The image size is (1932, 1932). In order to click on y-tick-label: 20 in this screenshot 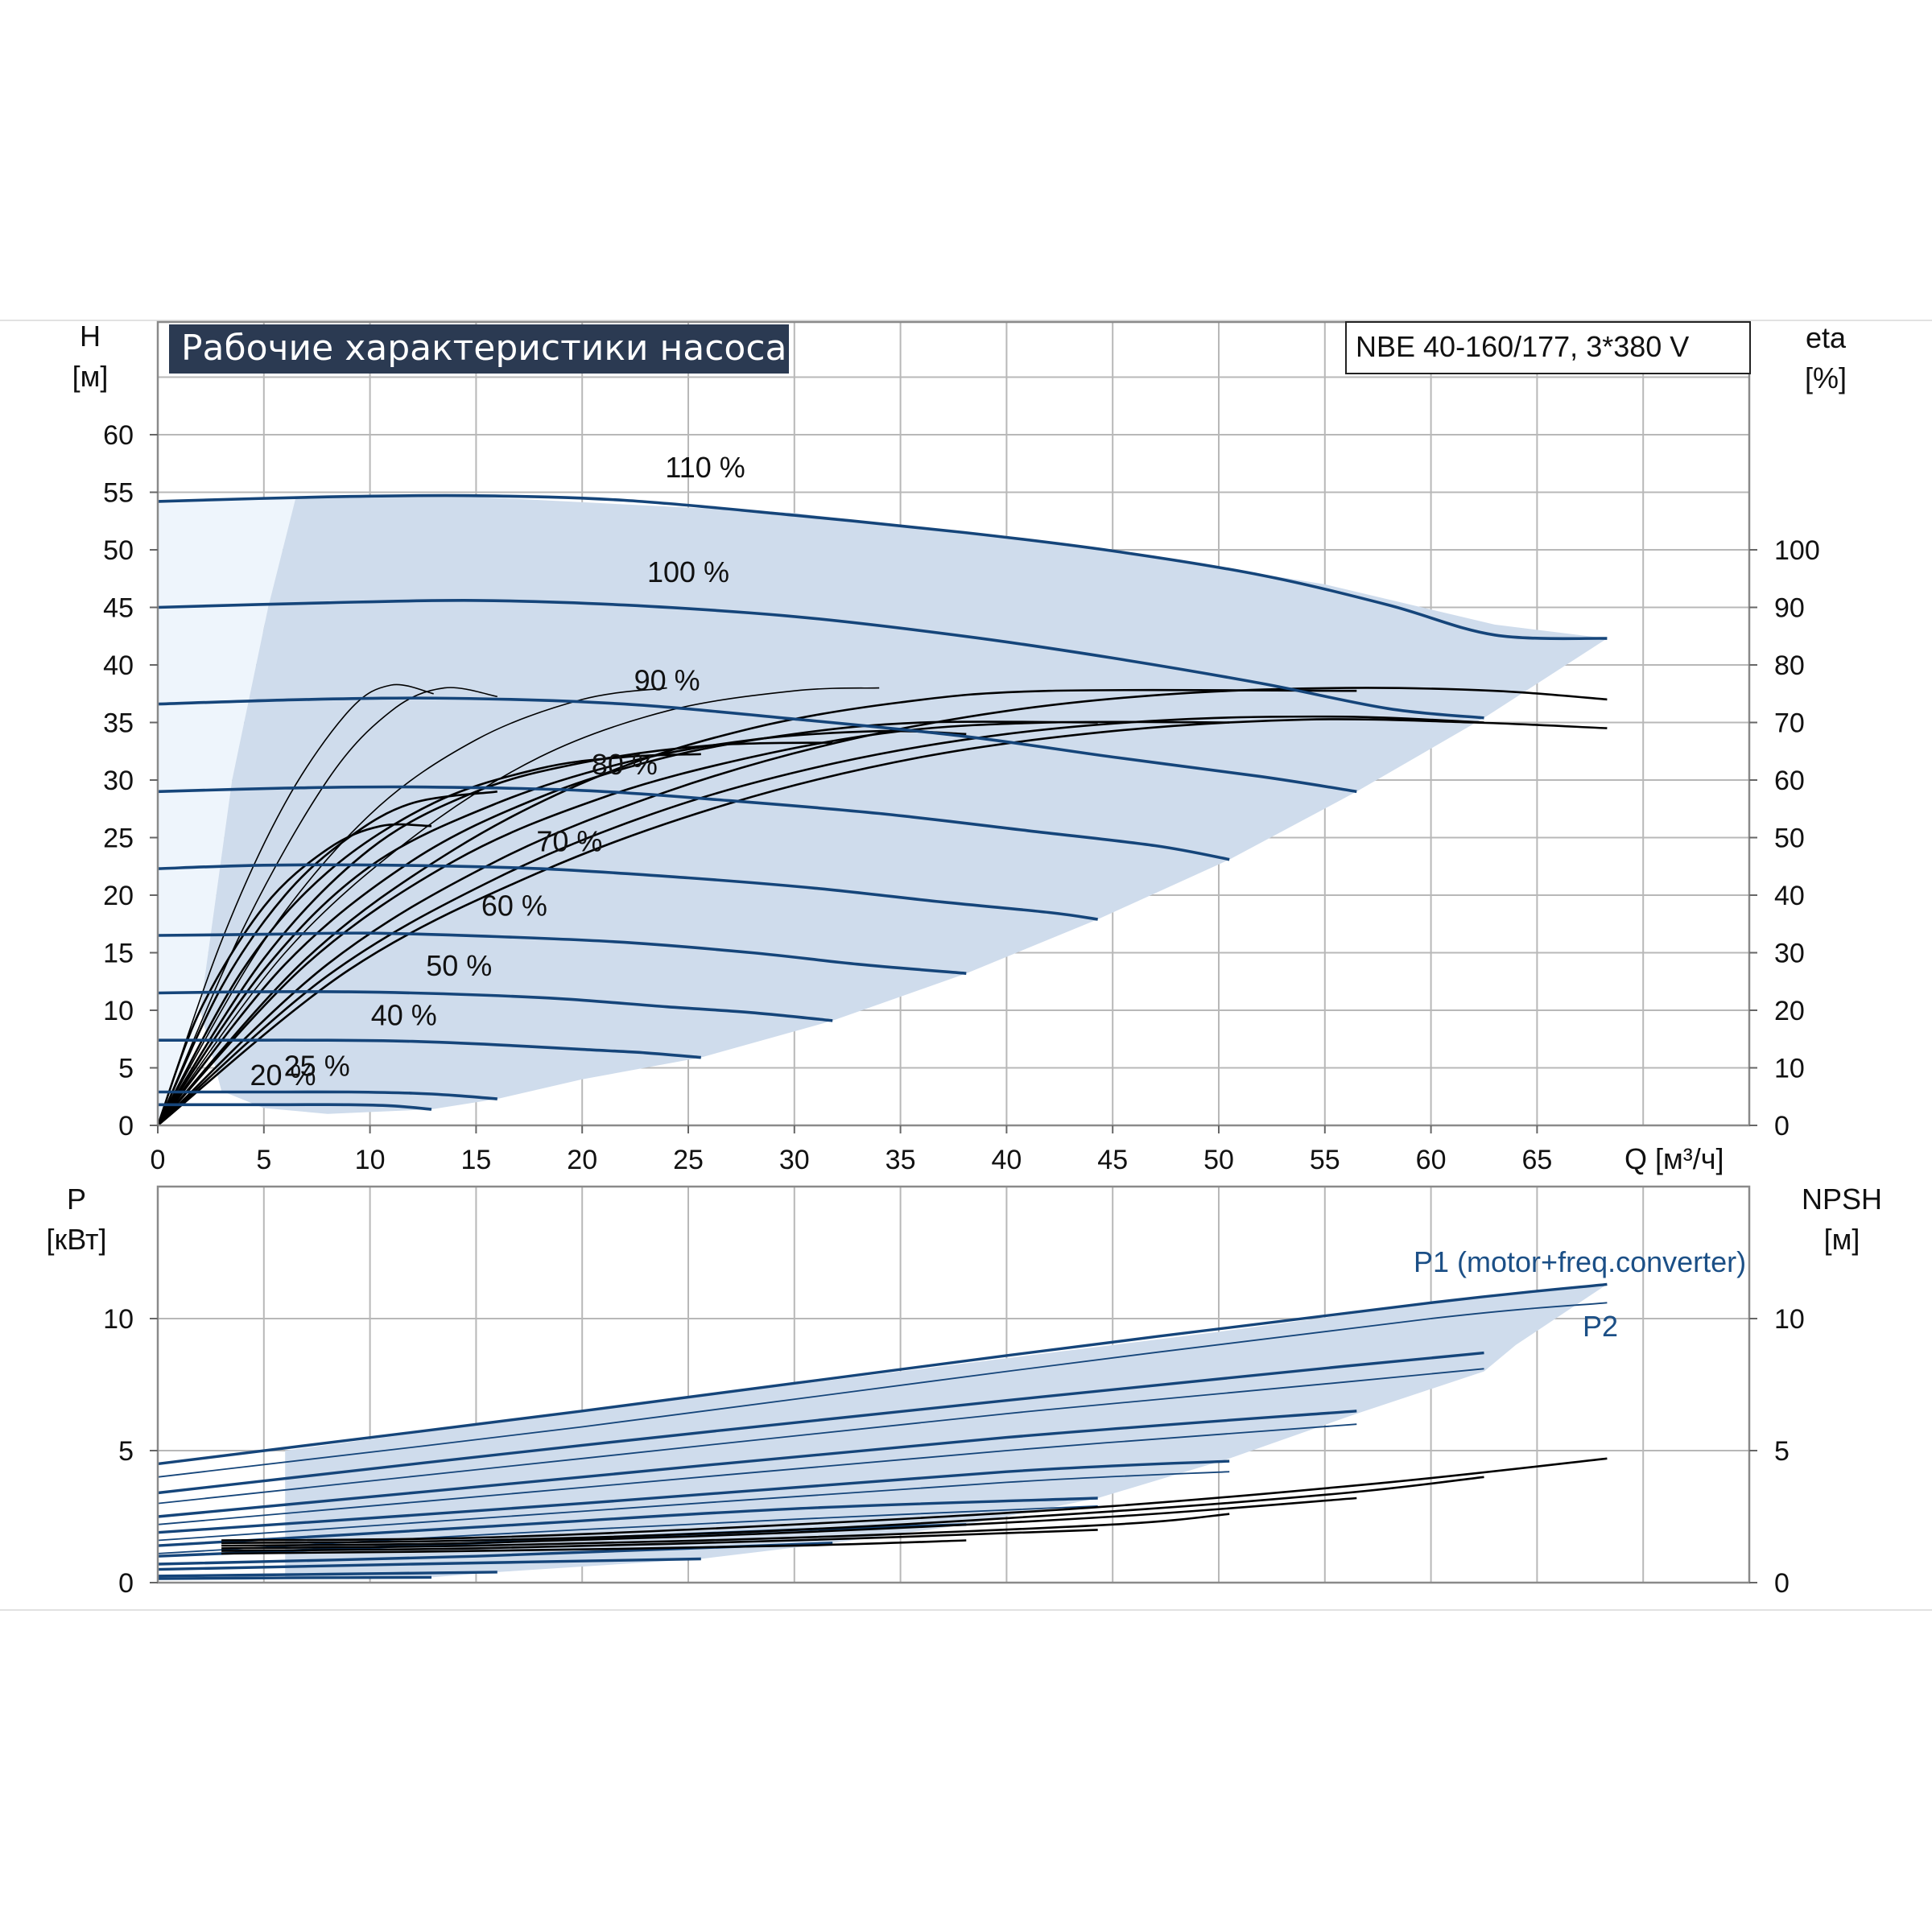, I will do `click(118, 896)`.